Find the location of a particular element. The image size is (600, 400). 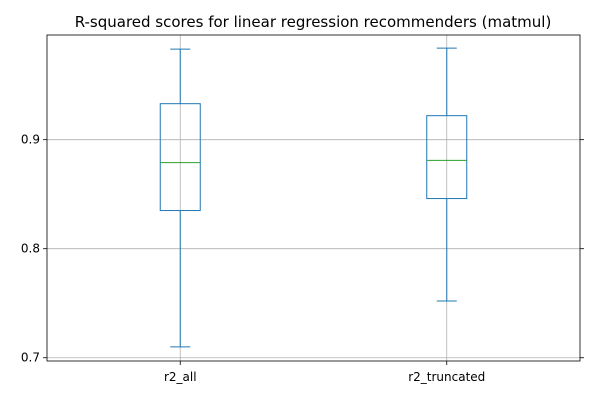

y-tick-label: 0.9 is located at coordinates (30, 140).